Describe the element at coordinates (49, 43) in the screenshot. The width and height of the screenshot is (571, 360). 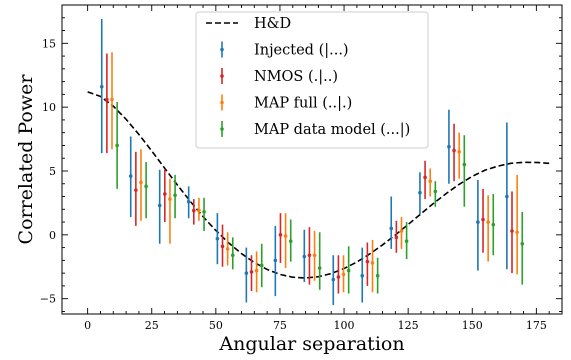
I see `y-tick-label-15: 15` at that location.